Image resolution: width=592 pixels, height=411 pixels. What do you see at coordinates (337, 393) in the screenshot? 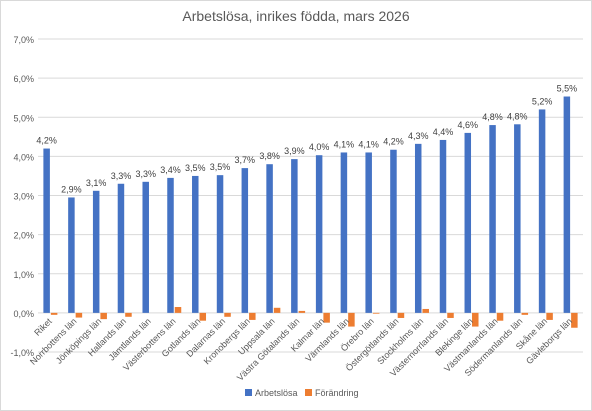
I see `legend-label: Förändring` at bounding box center [337, 393].